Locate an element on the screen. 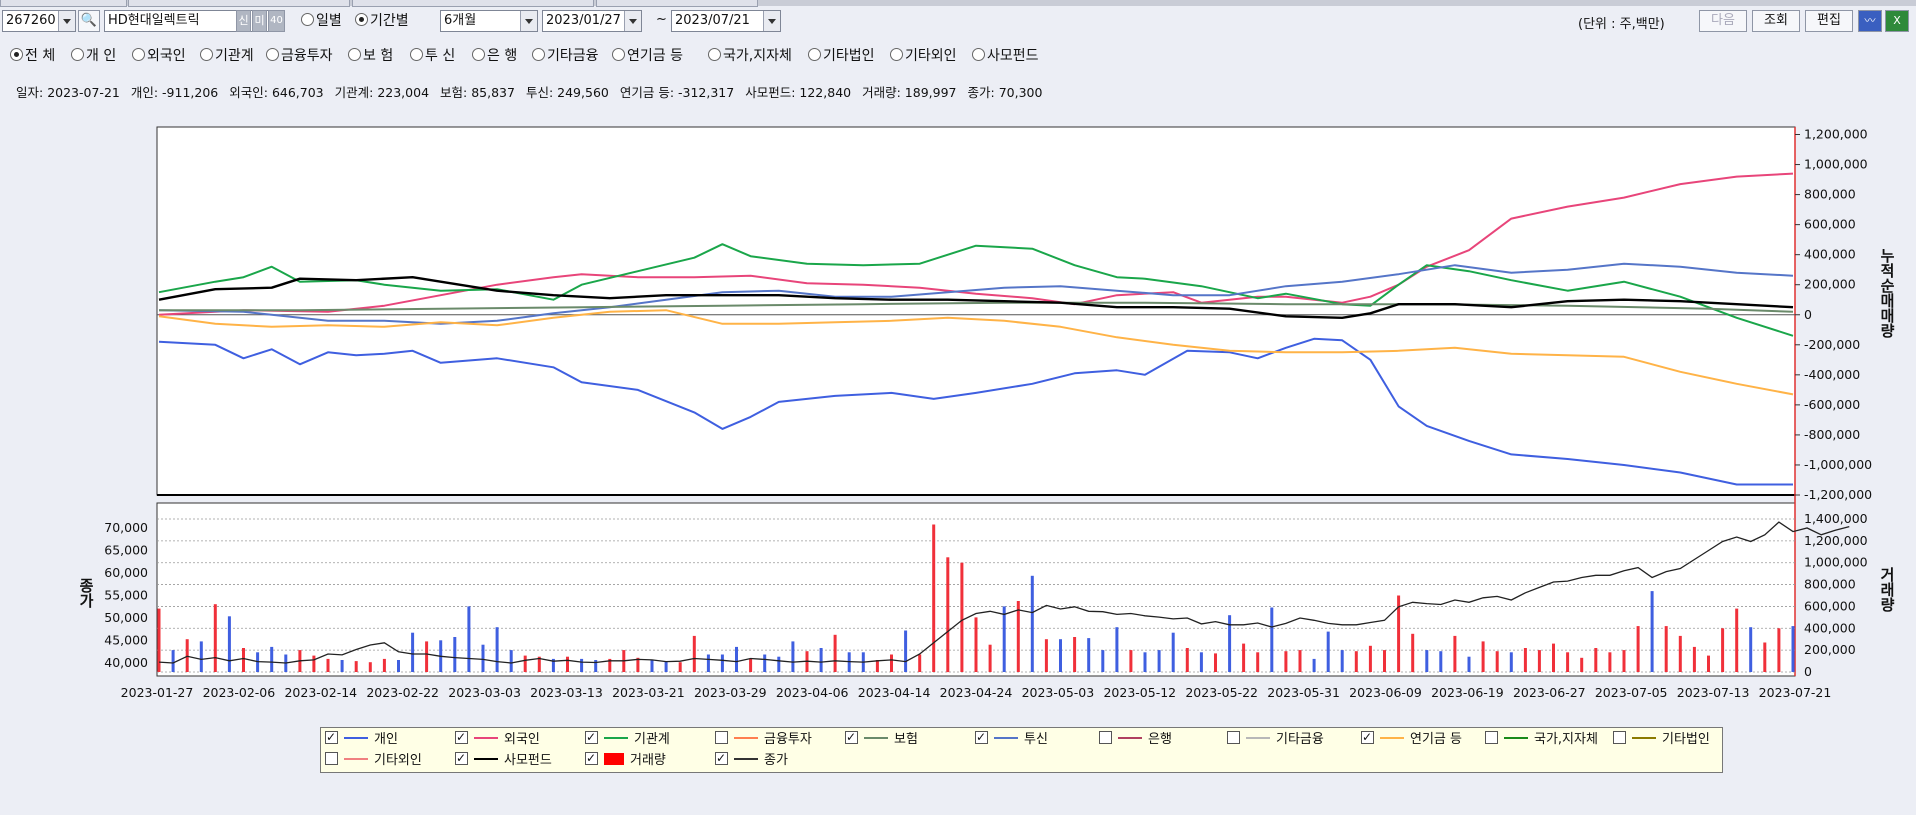 The height and width of the screenshot is (815, 1916). search-icon: 🔍 is located at coordinates (89, 21).